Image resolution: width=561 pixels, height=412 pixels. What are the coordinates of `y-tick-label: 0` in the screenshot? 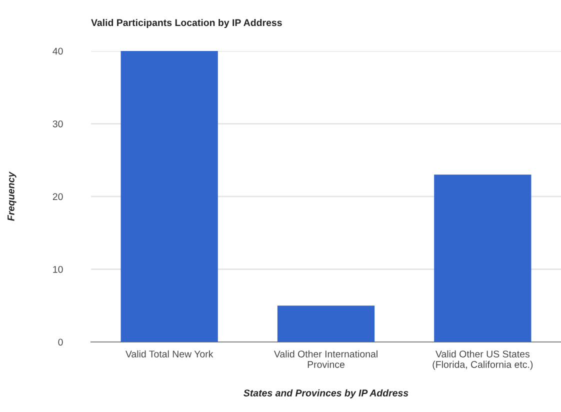 It's located at (60, 342).